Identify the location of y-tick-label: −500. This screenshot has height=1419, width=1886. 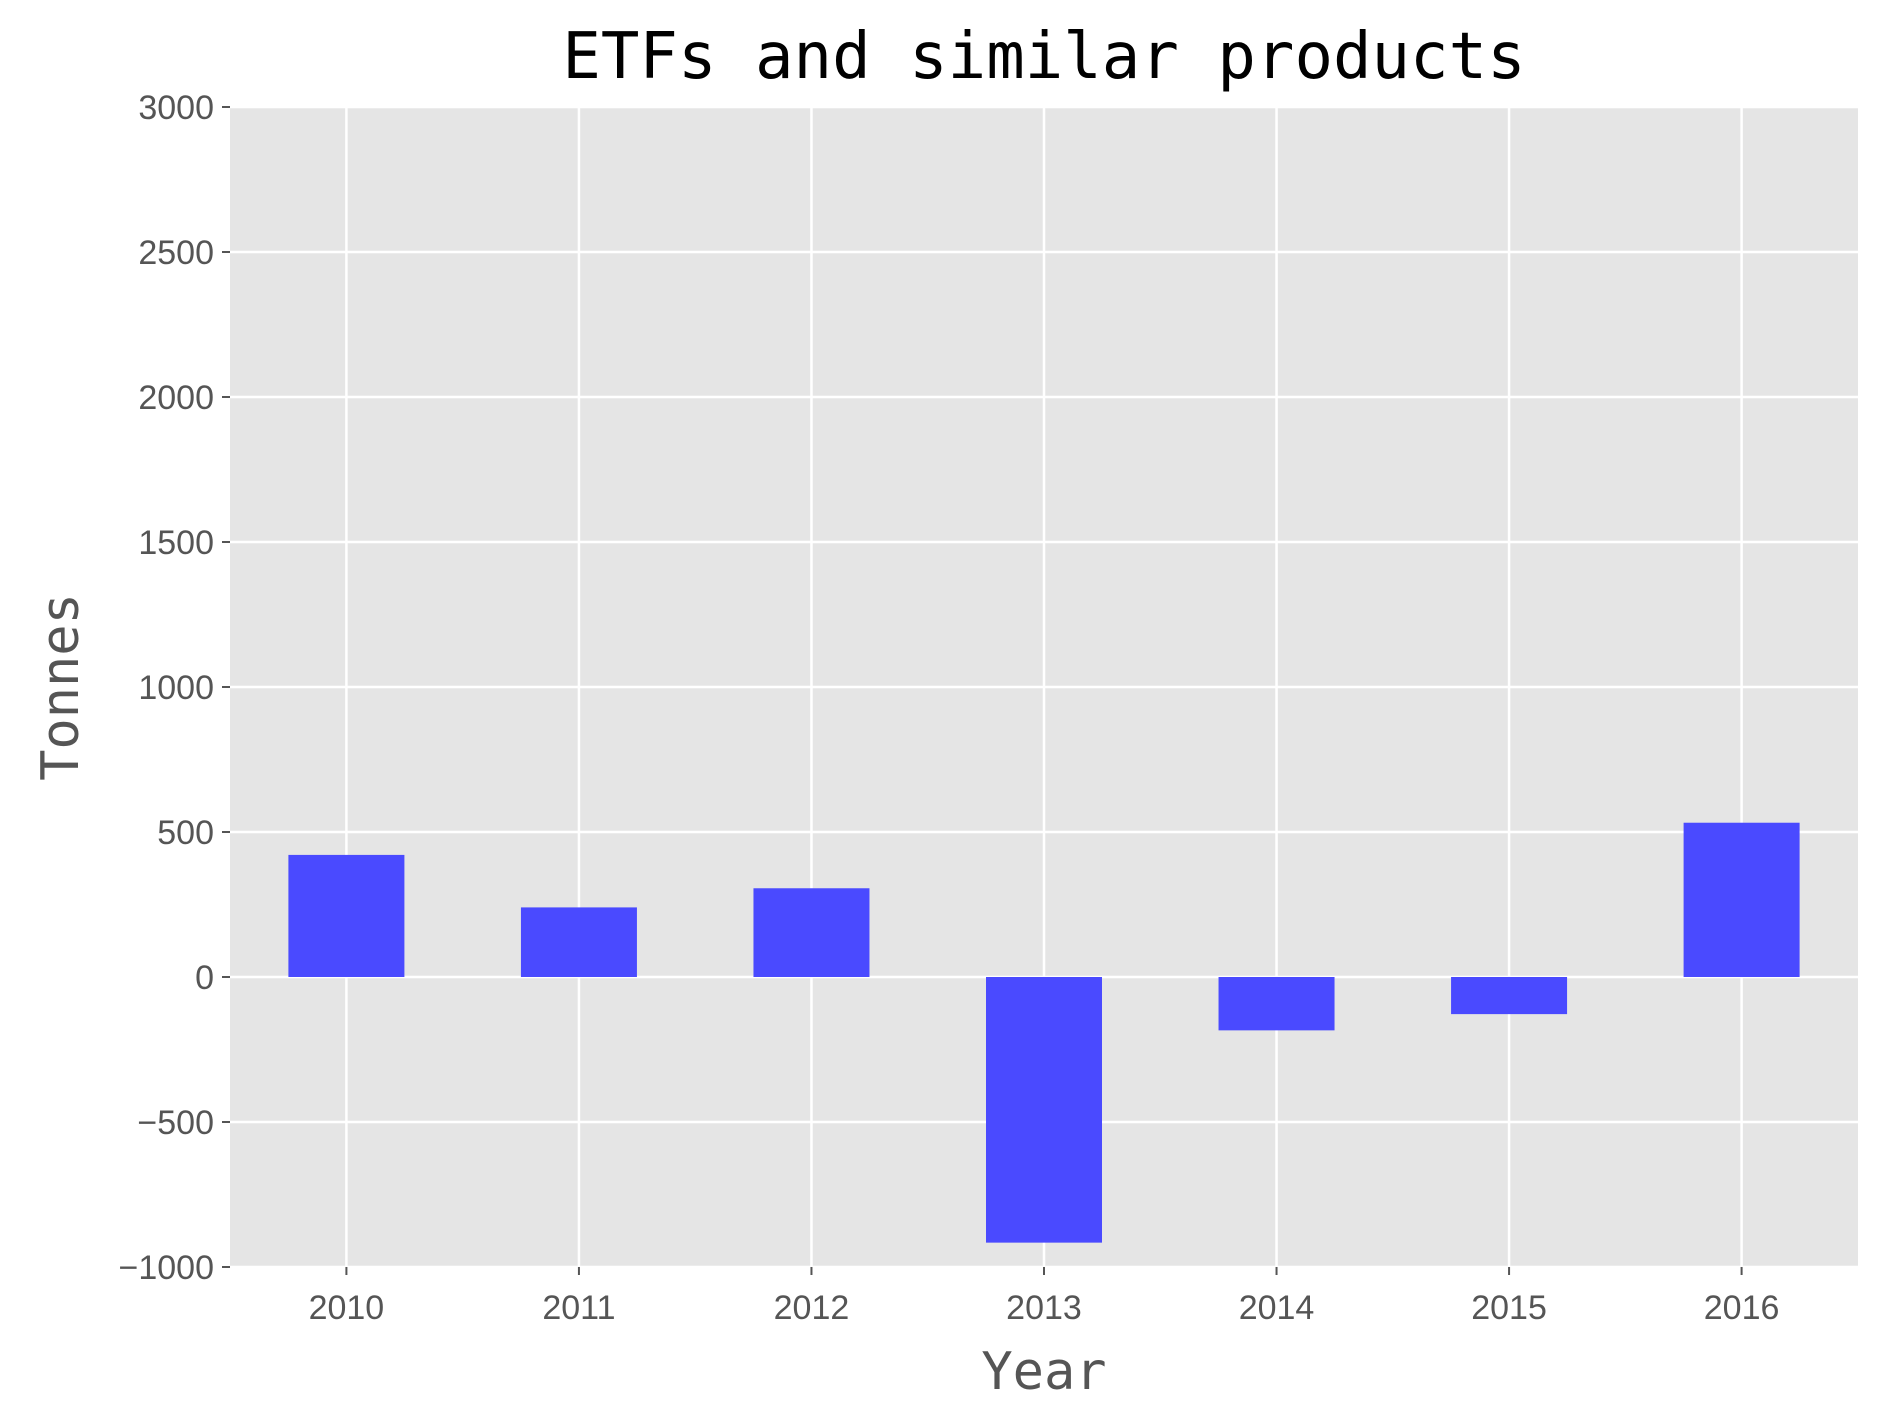
(175, 1123).